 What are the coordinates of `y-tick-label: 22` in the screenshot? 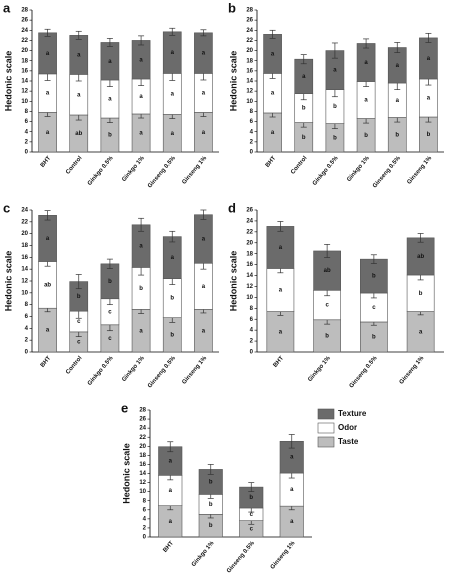 It's located at (249, 41).